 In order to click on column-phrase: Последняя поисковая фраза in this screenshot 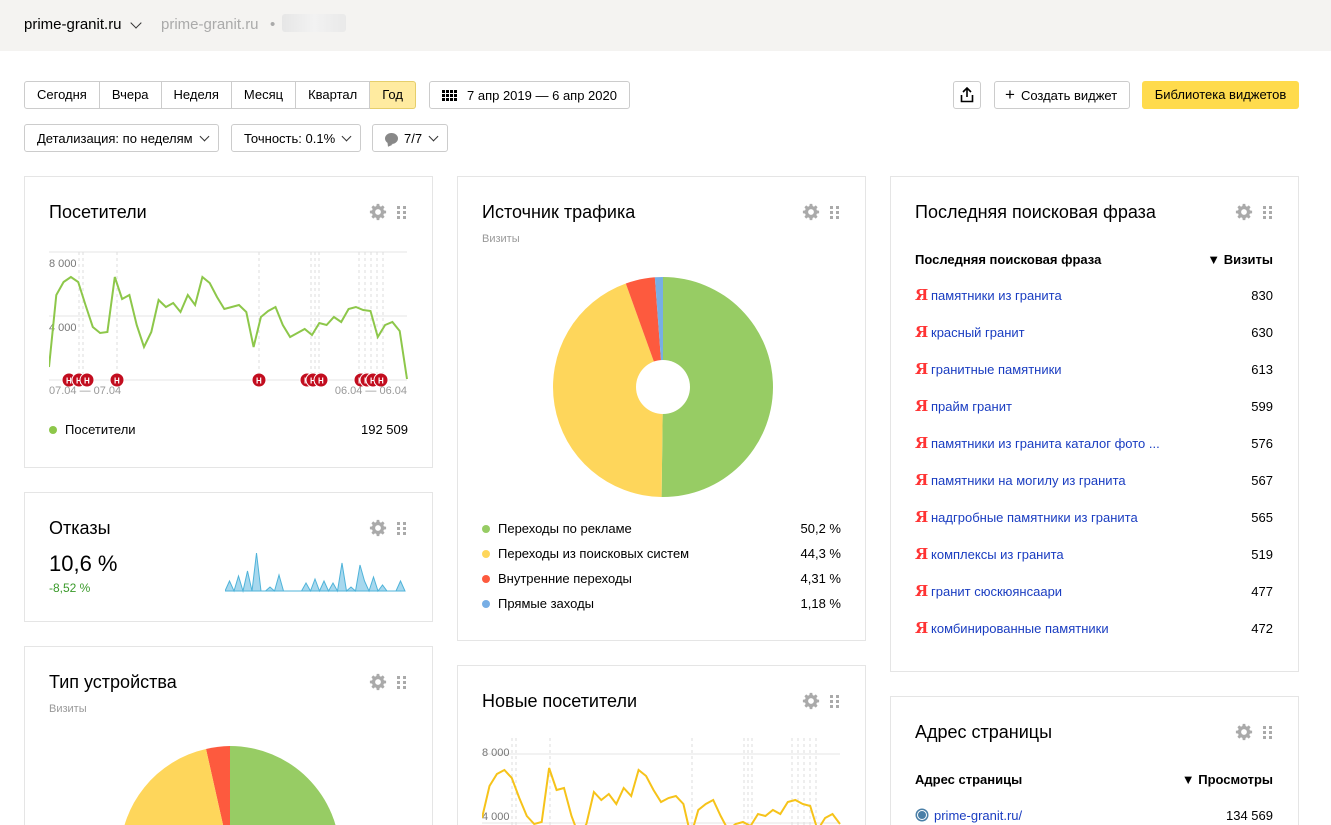, I will do `click(1008, 259)`.